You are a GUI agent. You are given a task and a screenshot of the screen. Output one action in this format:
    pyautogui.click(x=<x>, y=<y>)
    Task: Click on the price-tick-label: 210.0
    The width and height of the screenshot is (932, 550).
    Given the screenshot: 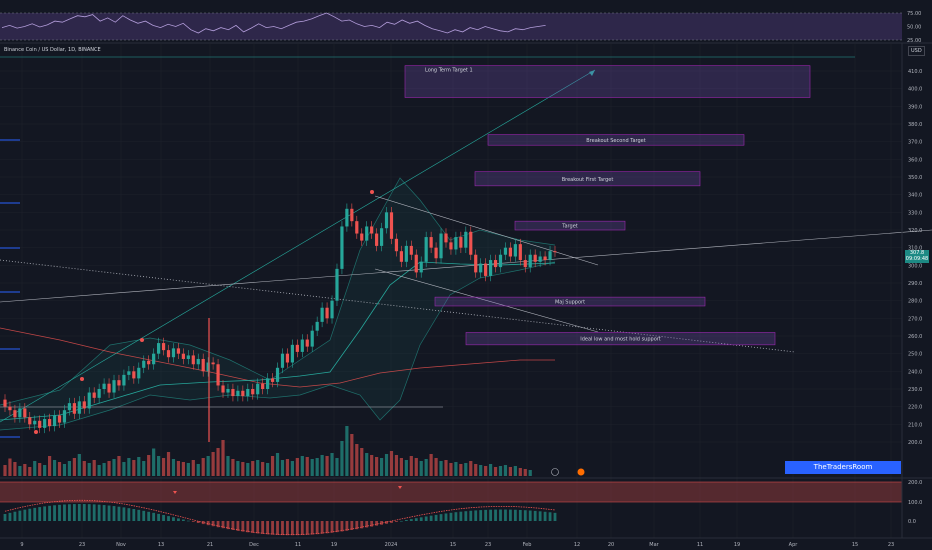 What is the action you would take?
    pyautogui.click(x=915, y=425)
    